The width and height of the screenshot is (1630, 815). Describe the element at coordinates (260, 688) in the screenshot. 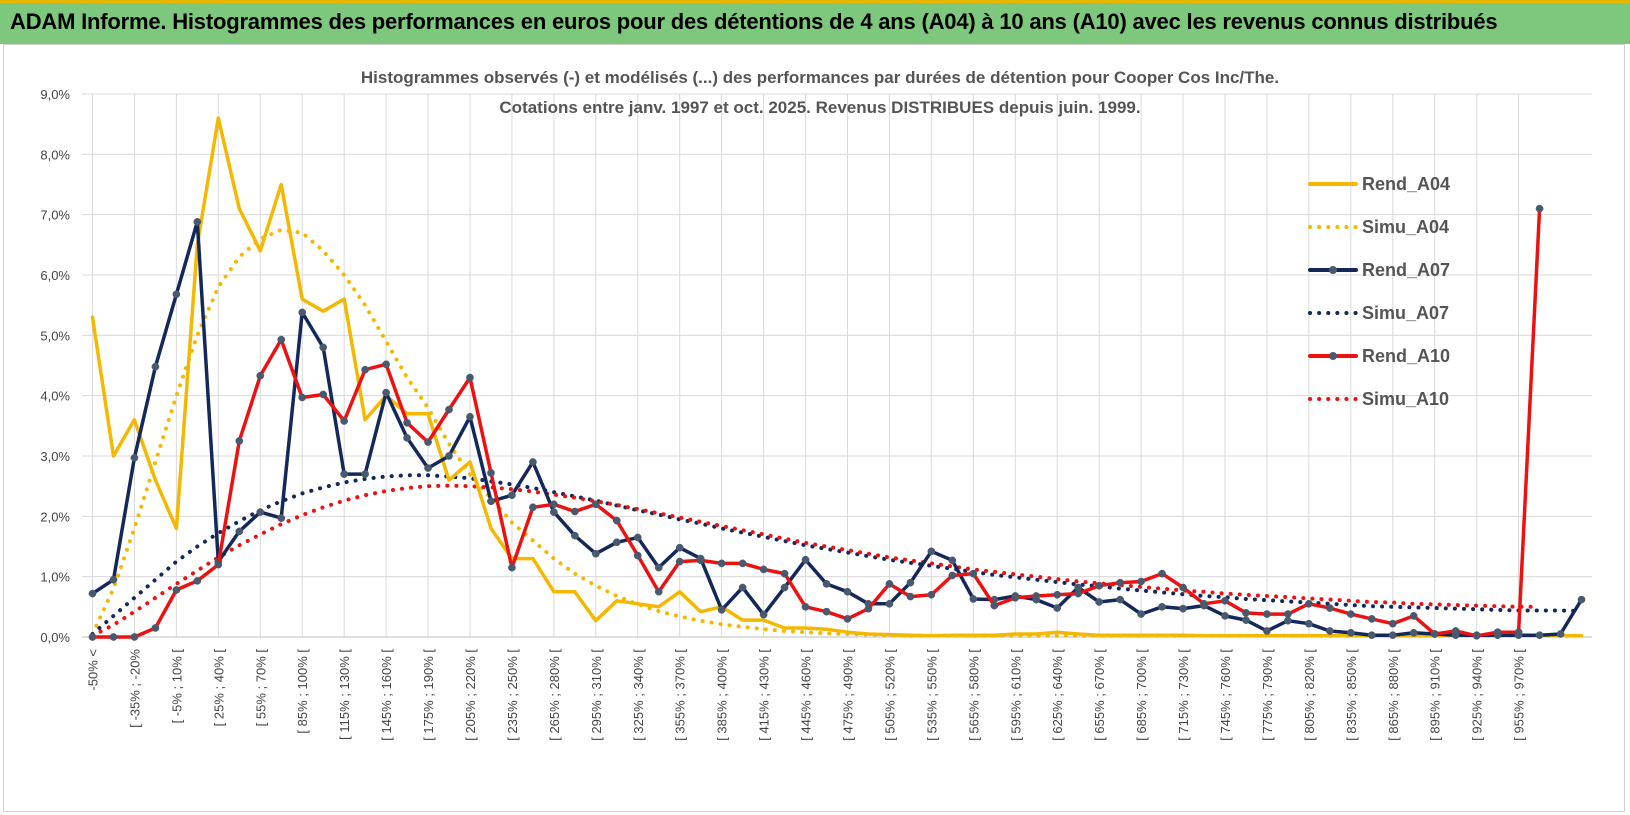

I see `x-tick-label: [ 55% ; 70% [` at that location.